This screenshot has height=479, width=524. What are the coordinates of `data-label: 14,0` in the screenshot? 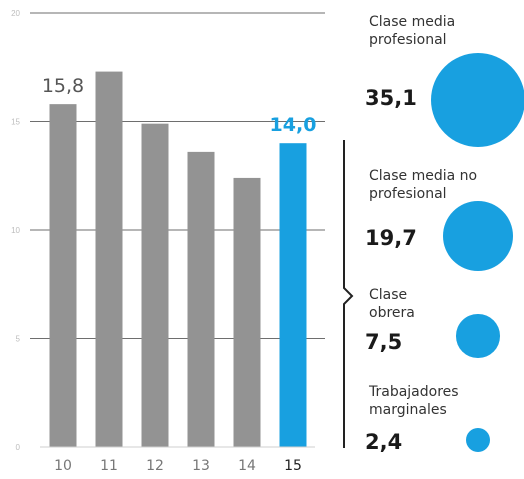 It's located at (293, 125).